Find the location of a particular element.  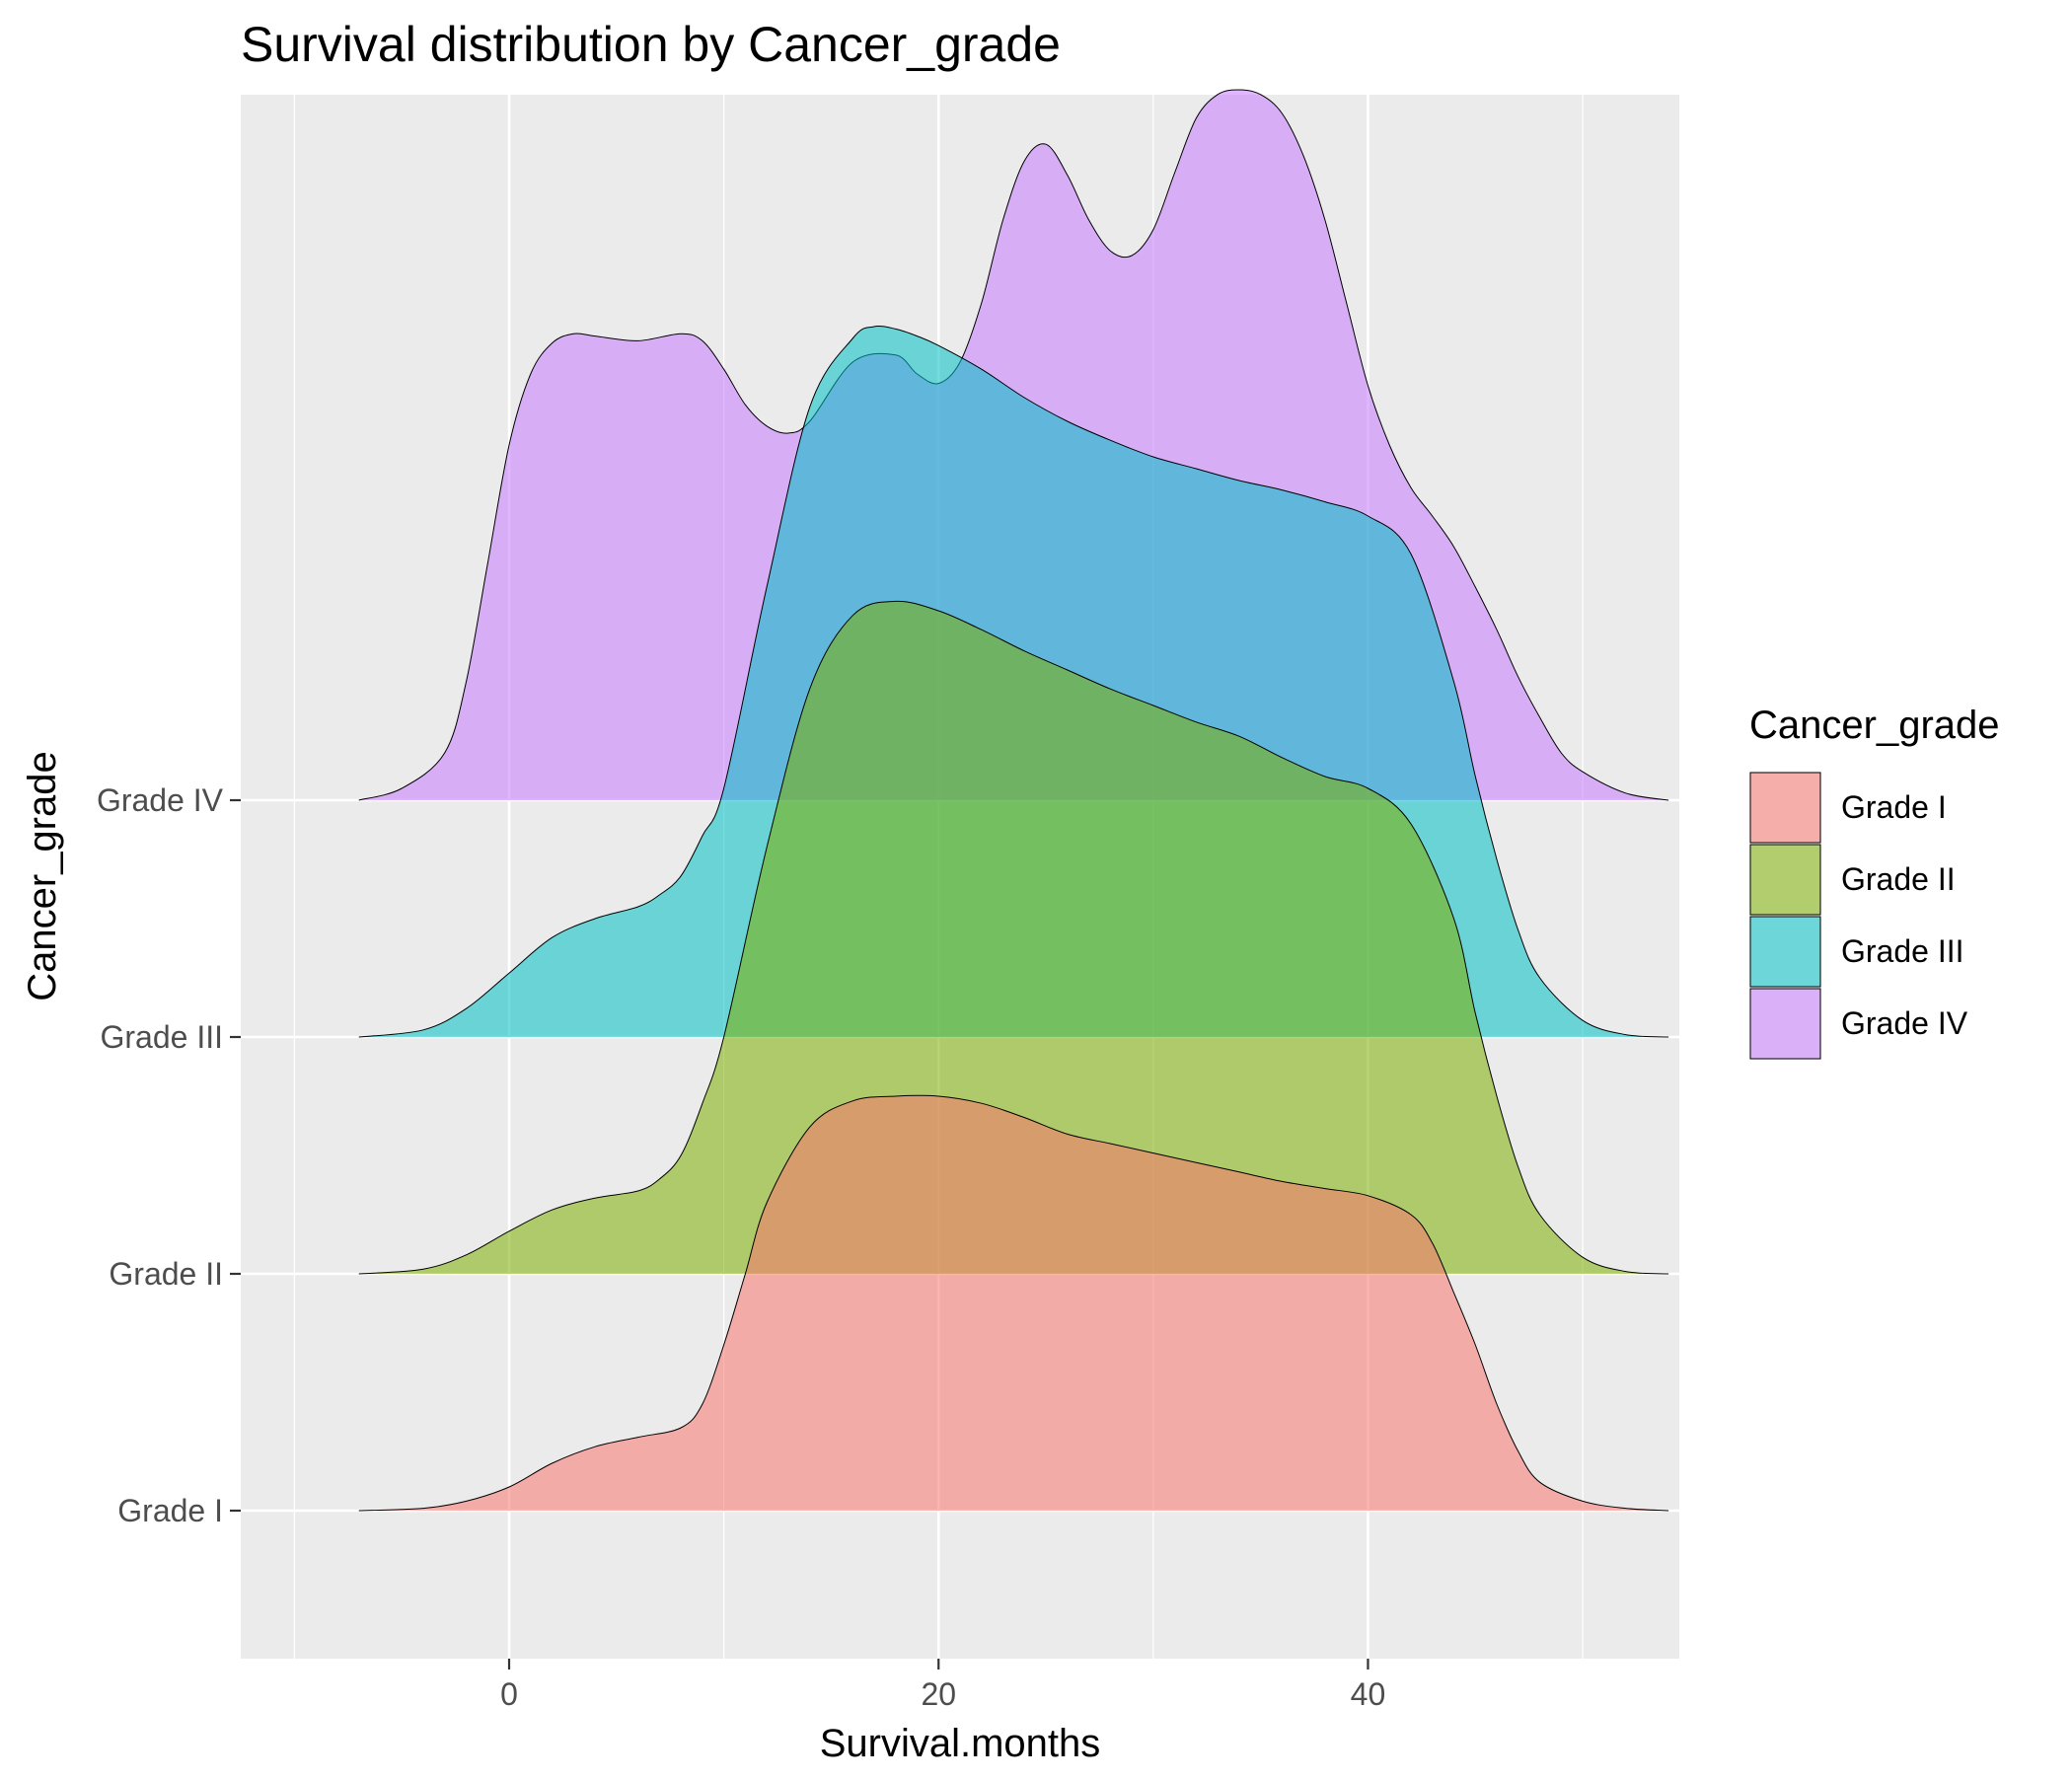

y-axis: Grade I Grade II Grade III Grade IV is located at coordinates (169, 1155).